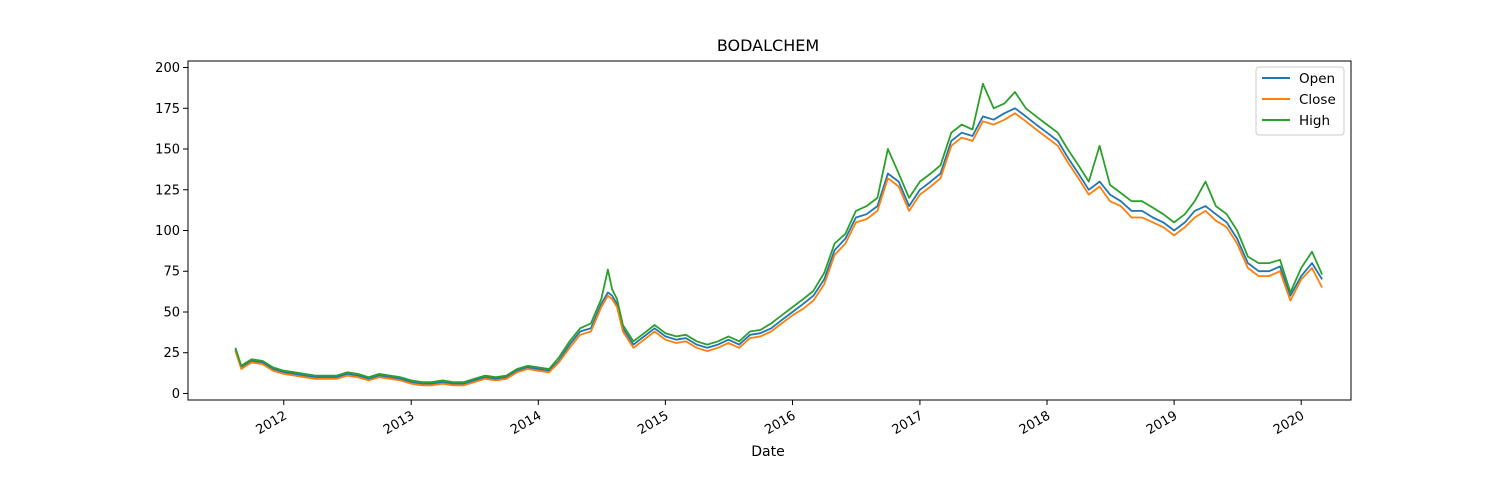  What do you see at coordinates (768, 45) in the screenshot?
I see `chart-title: BODALCHEM` at bounding box center [768, 45].